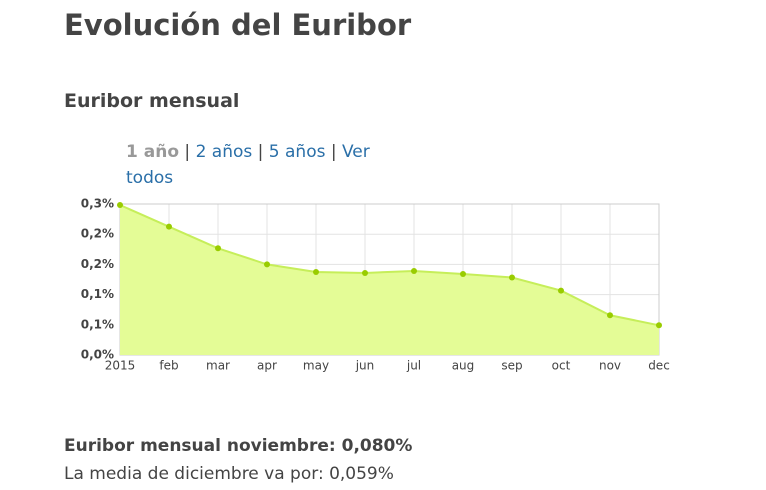  Describe the element at coordinates (97, 355) in the screenshot. I see `y-tick-label: 0,0%` at that location.